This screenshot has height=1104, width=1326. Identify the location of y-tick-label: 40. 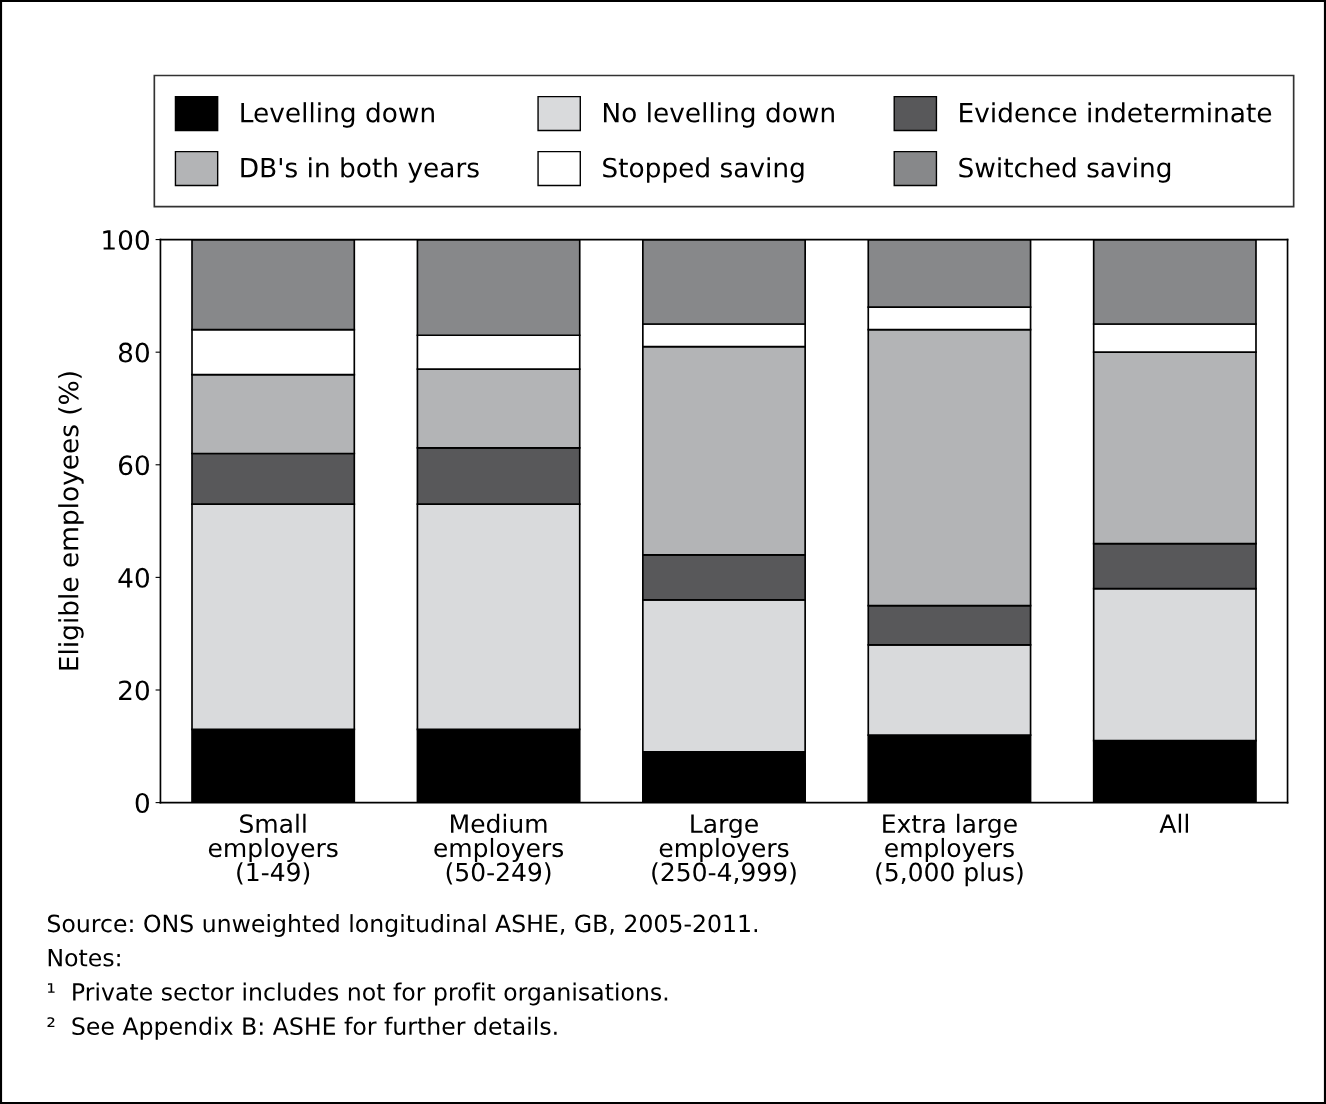
(133, 577).